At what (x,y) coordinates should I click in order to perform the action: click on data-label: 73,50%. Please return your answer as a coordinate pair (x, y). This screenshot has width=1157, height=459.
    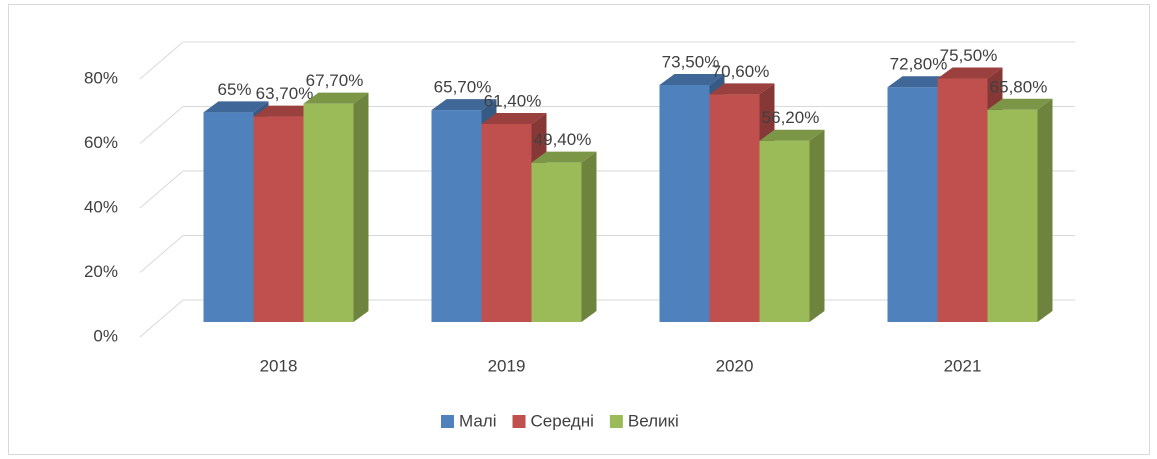
    Looking at the image, I should click on (691, 61).